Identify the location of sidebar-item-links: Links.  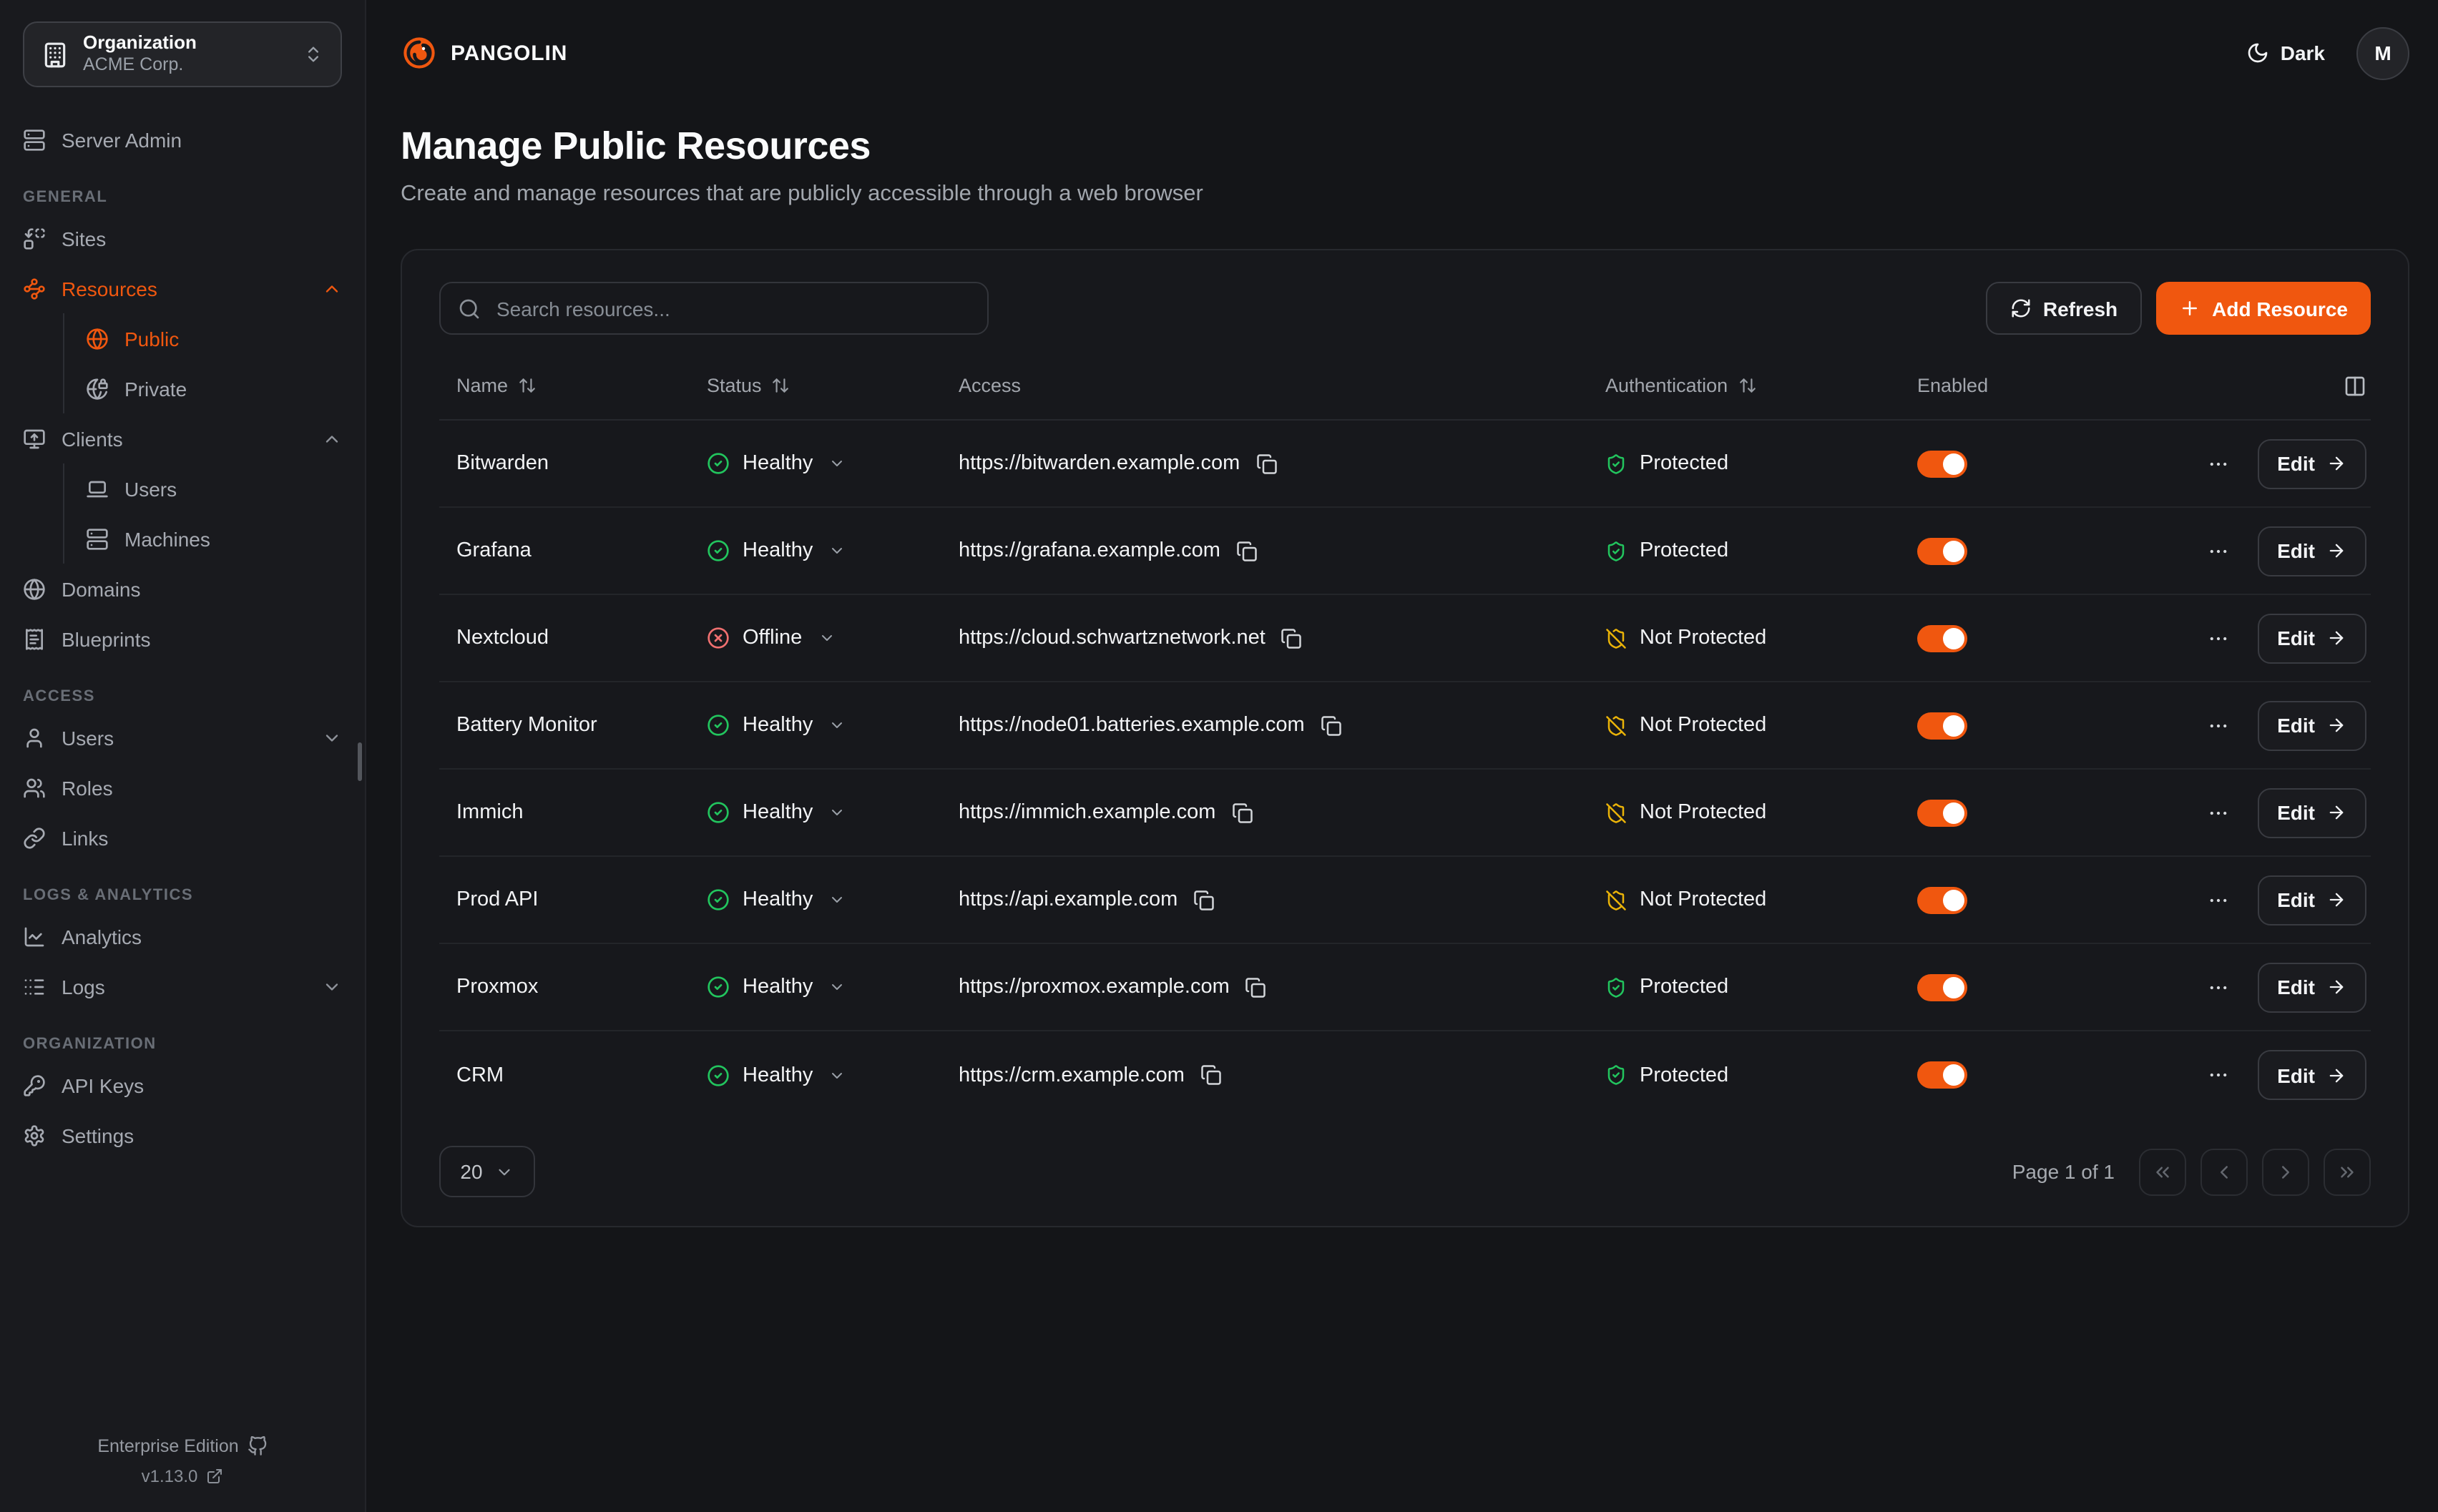
(182, 838).